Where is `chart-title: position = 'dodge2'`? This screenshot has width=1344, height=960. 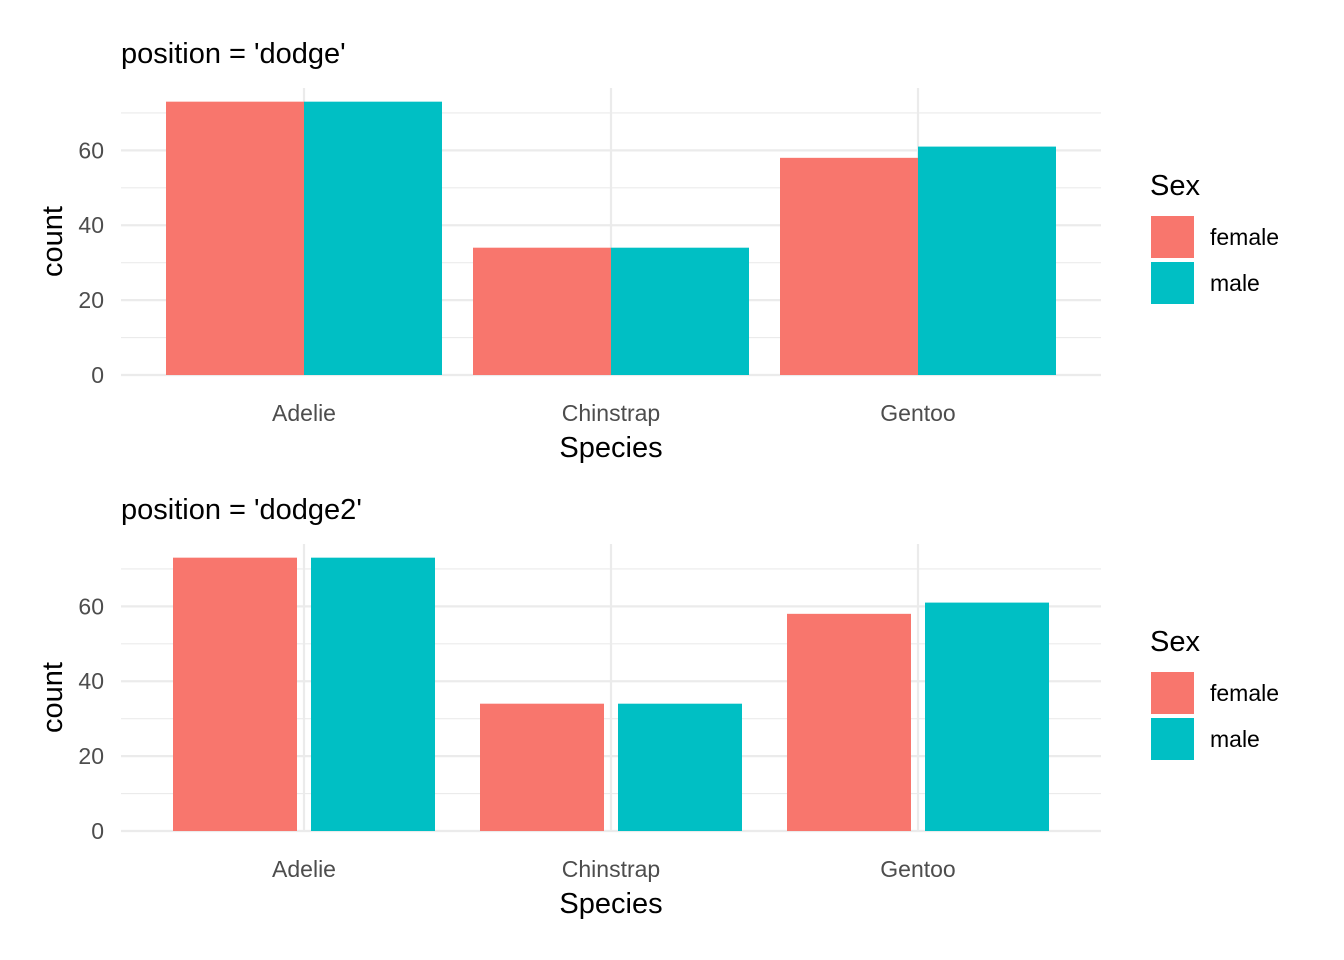 chart-title: position = 'dodge2' is located at coordinates (241, 510).